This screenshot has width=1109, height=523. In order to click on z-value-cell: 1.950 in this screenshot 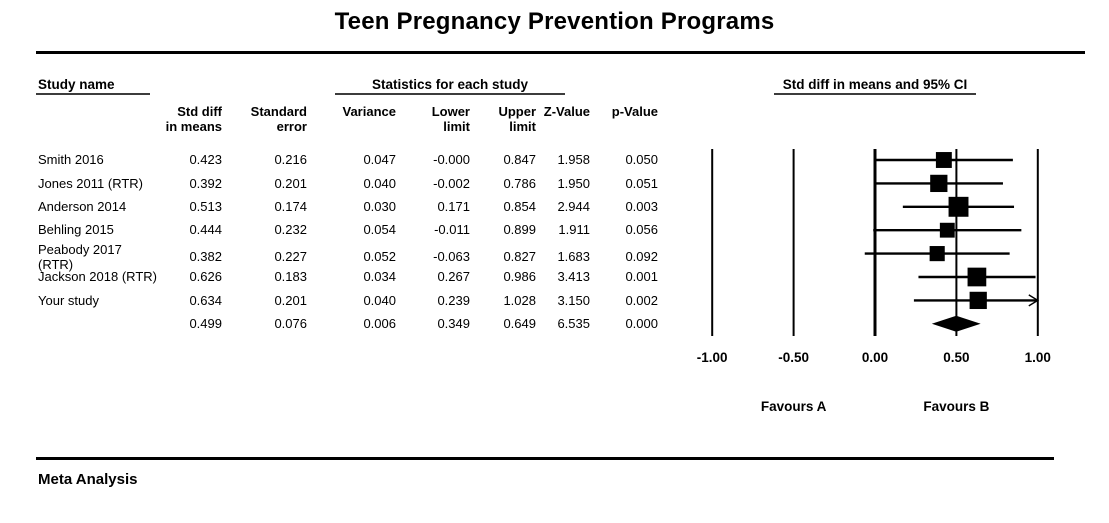, I will do `click(573, 183)`.